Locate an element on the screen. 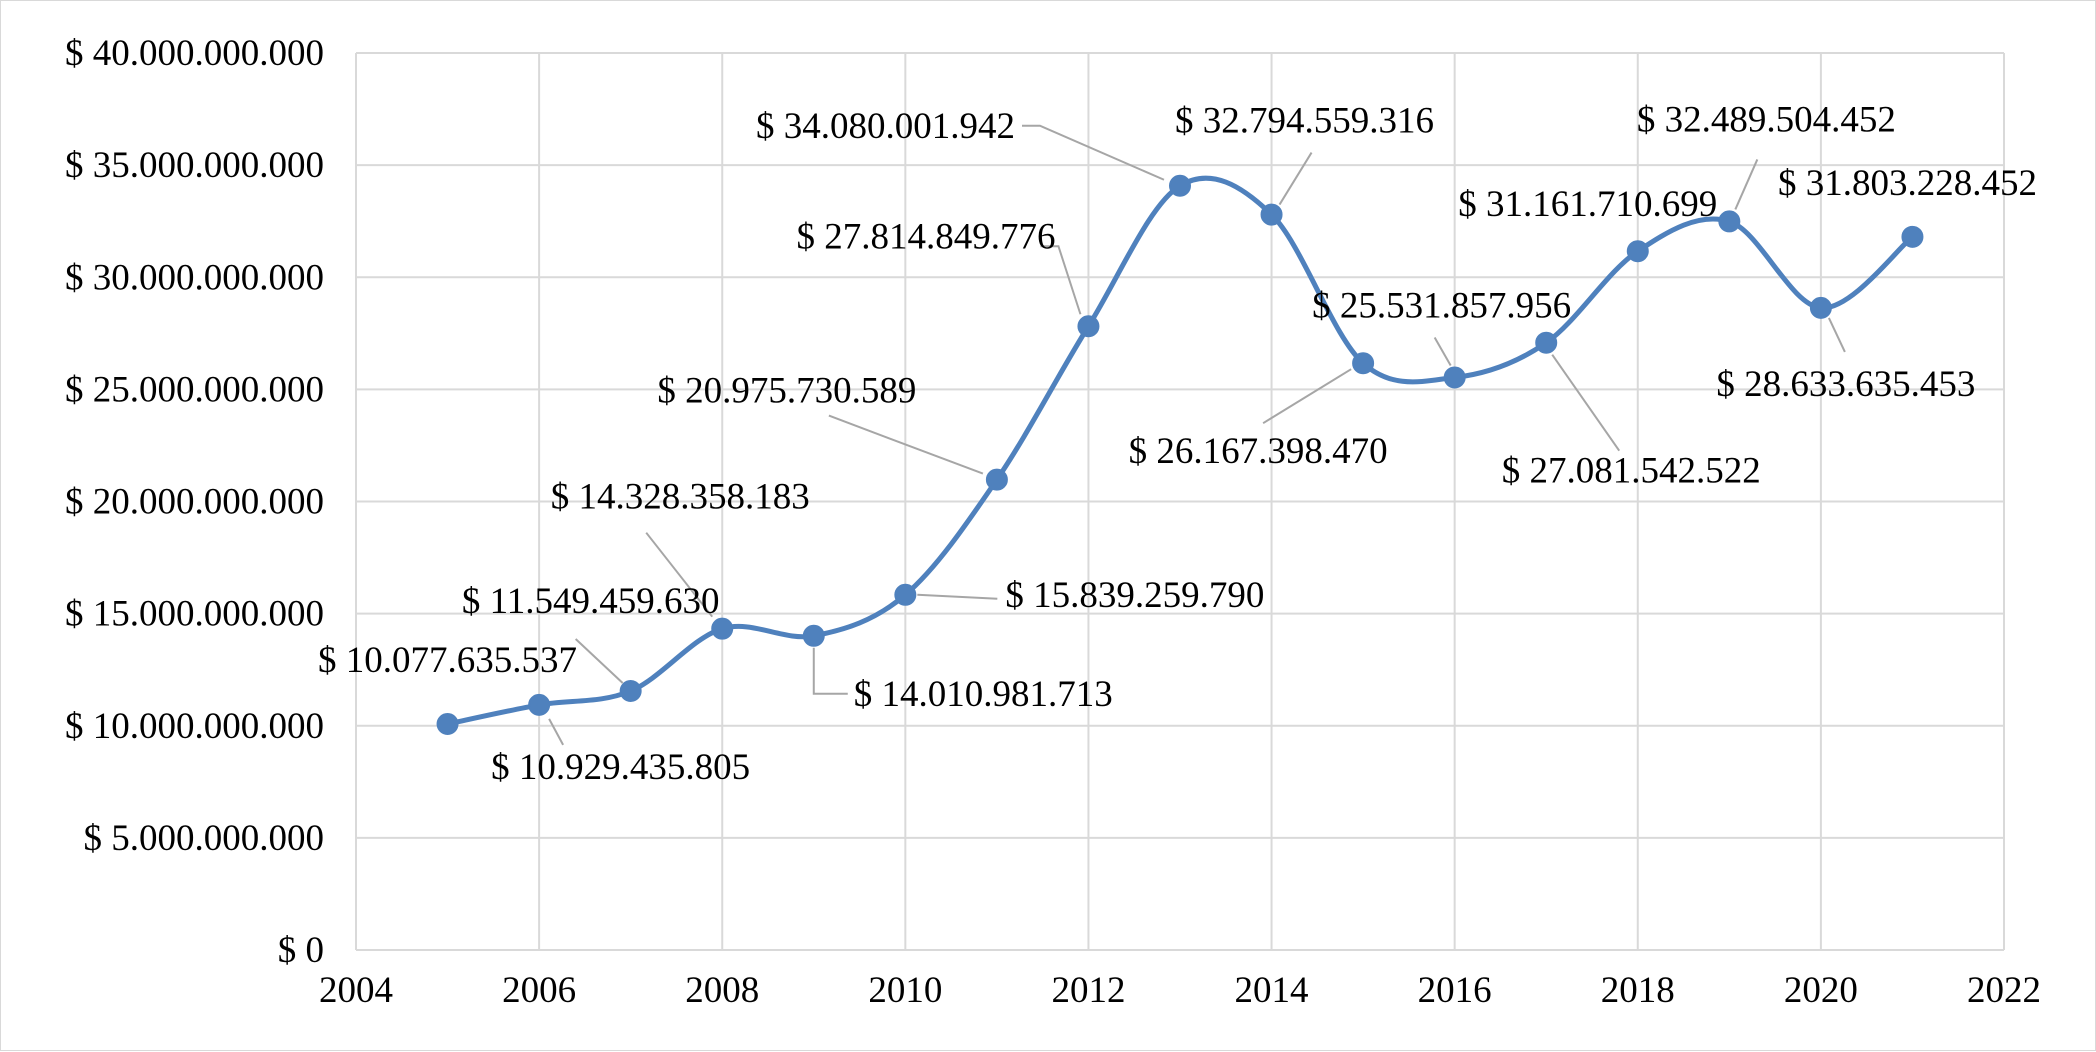 The image size is (2096, 1052). y-tick-label: $ 35.000.000.000 is located at coordinates (194, 165).